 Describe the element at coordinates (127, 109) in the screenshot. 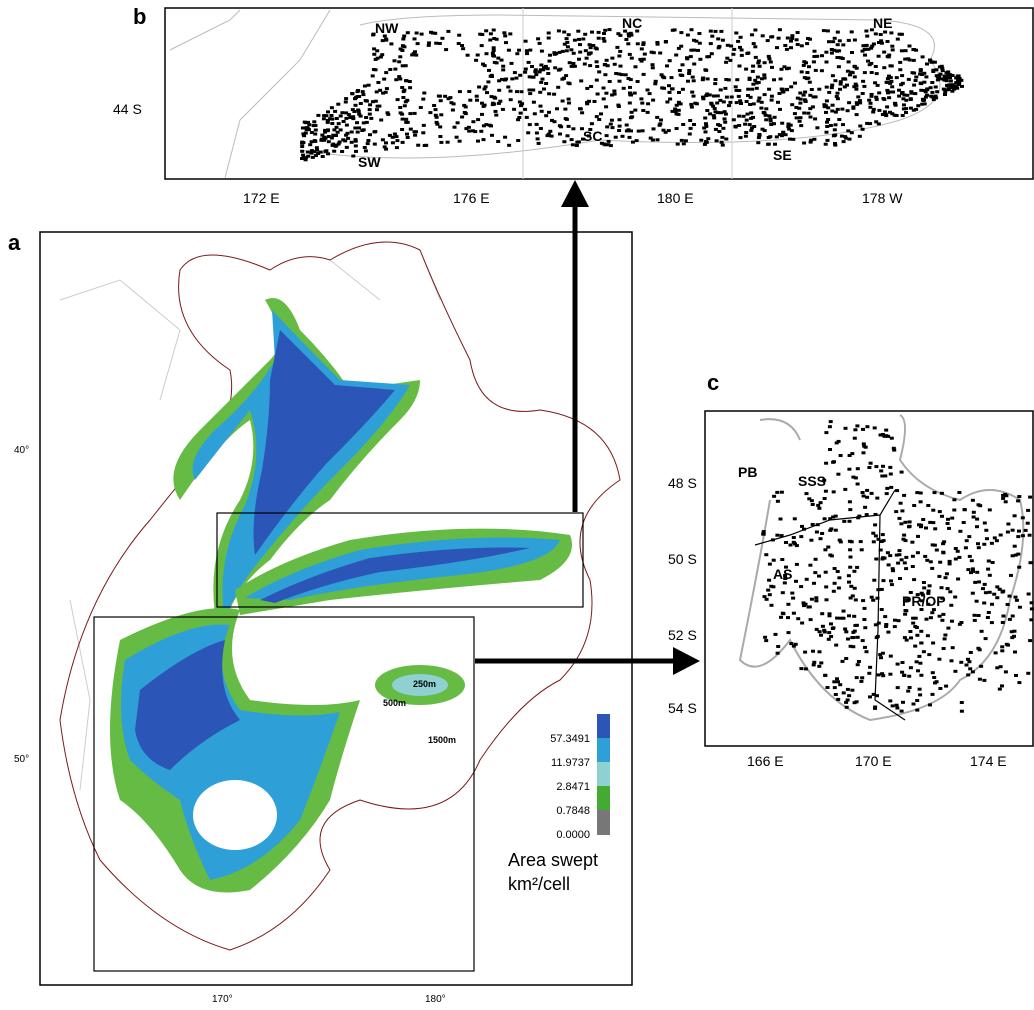

I see `y-tick-label: 44 S` at that location.